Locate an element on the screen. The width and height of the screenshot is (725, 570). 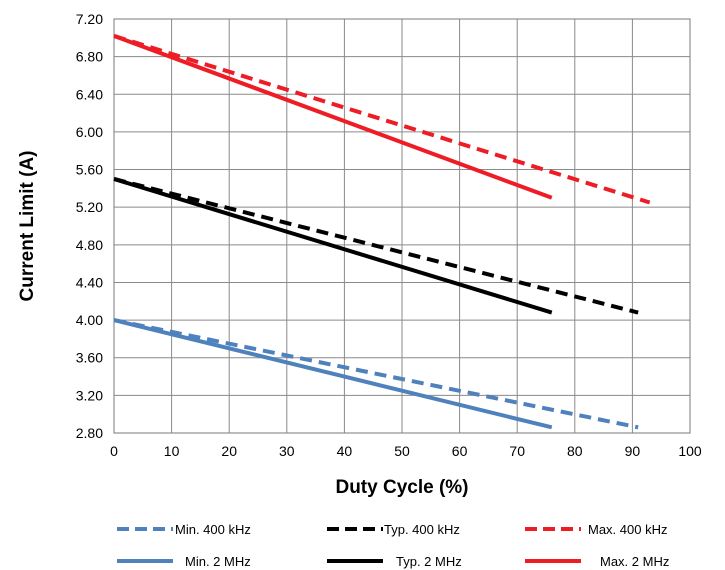
y-tick-label: 4.80 is located at coordinates (89, 245).